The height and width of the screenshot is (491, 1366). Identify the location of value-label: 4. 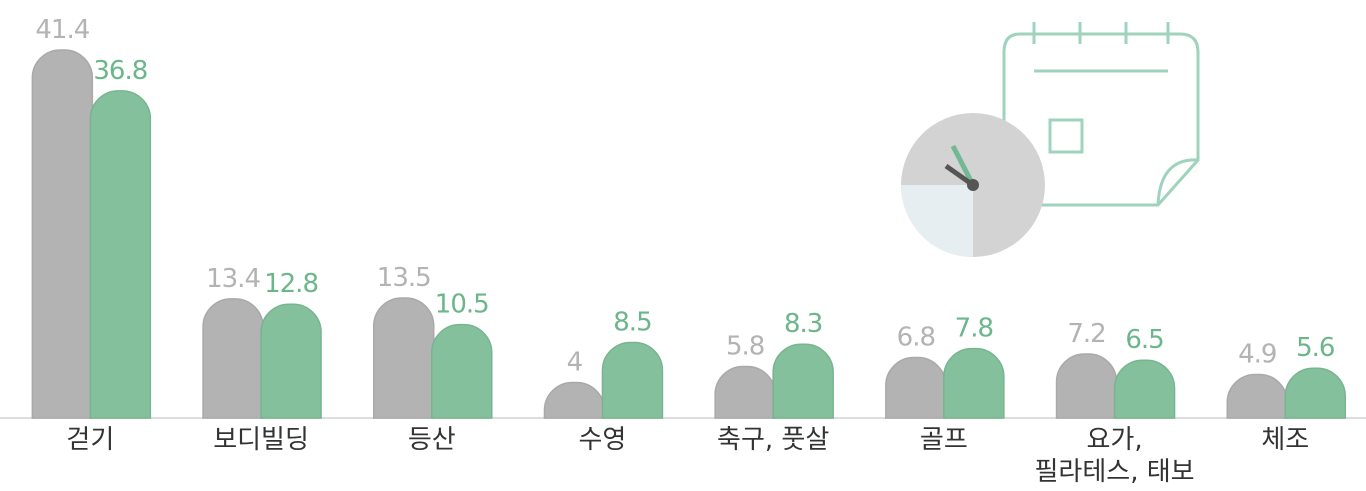
(575, 362).